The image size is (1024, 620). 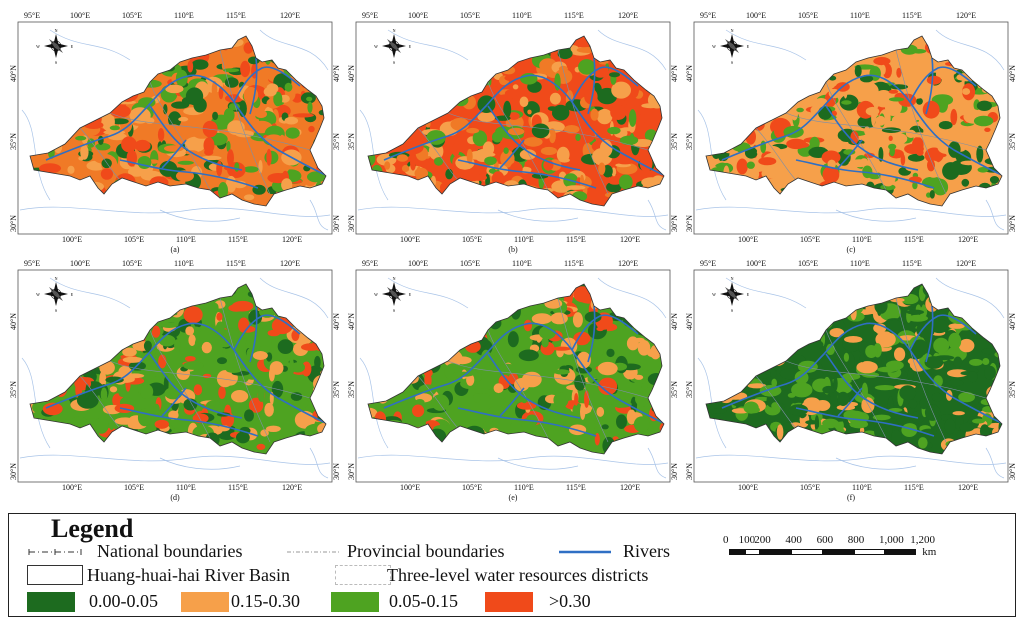 What do you see at coordinates (513, 497) in the screenshot?
I see `panel-label: (e)` at bounding box center [513, 497].